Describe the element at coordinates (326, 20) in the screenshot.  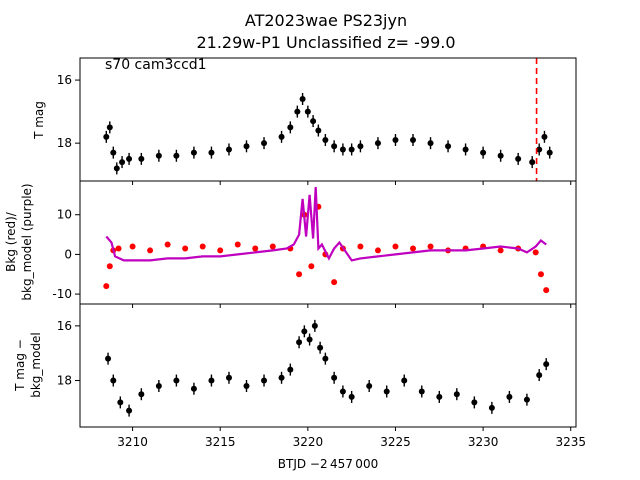
I see `title-line1: AT2023wae PS23jyn` at that location.